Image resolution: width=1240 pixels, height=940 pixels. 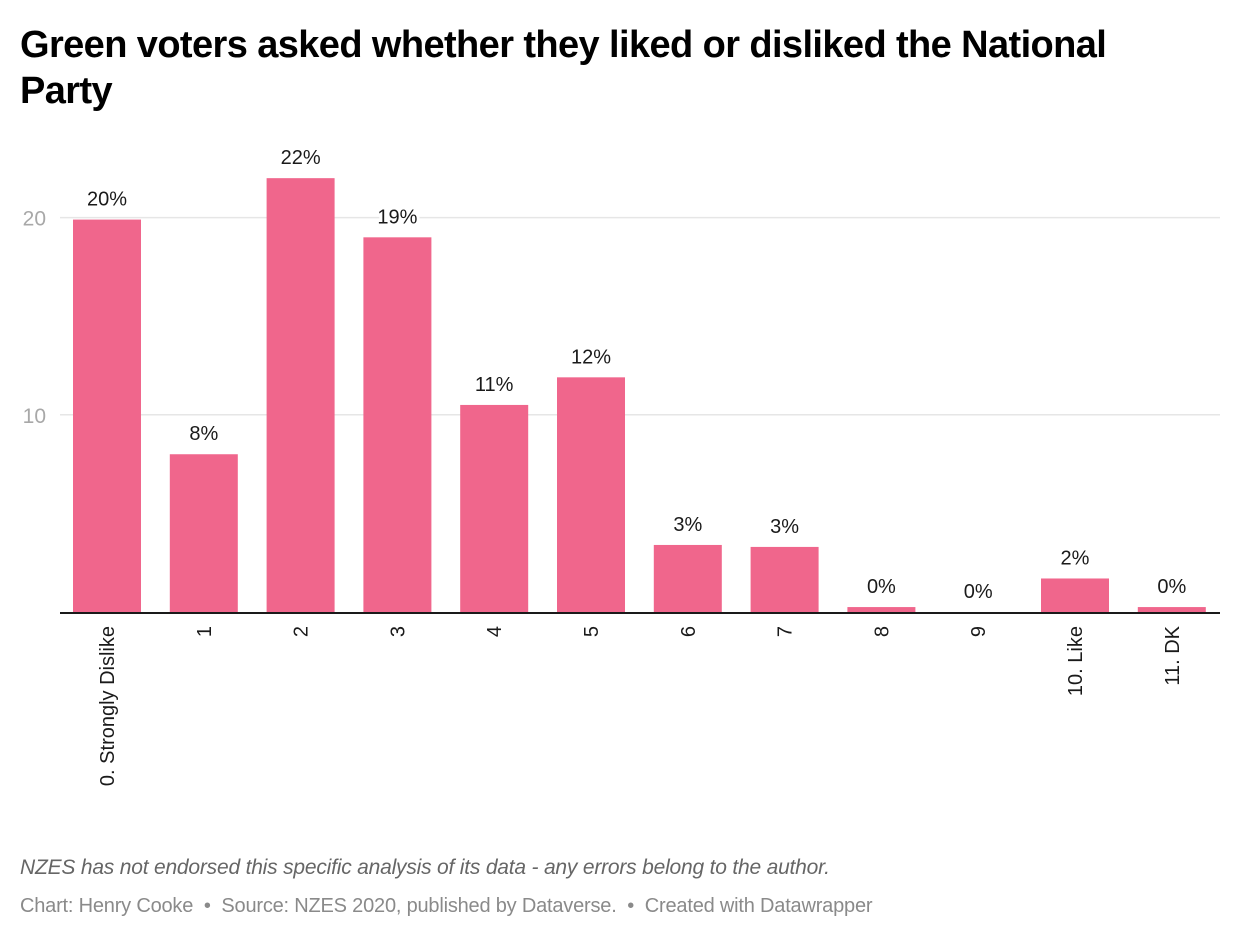 I want to click on data-label-halo: 11%, so click(x=494, y=385).